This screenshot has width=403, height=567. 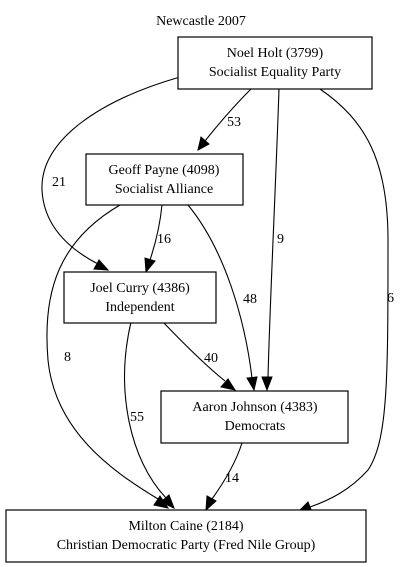 I want to click on edge-label-holt-curry: 21, so click(x=59, y=182).